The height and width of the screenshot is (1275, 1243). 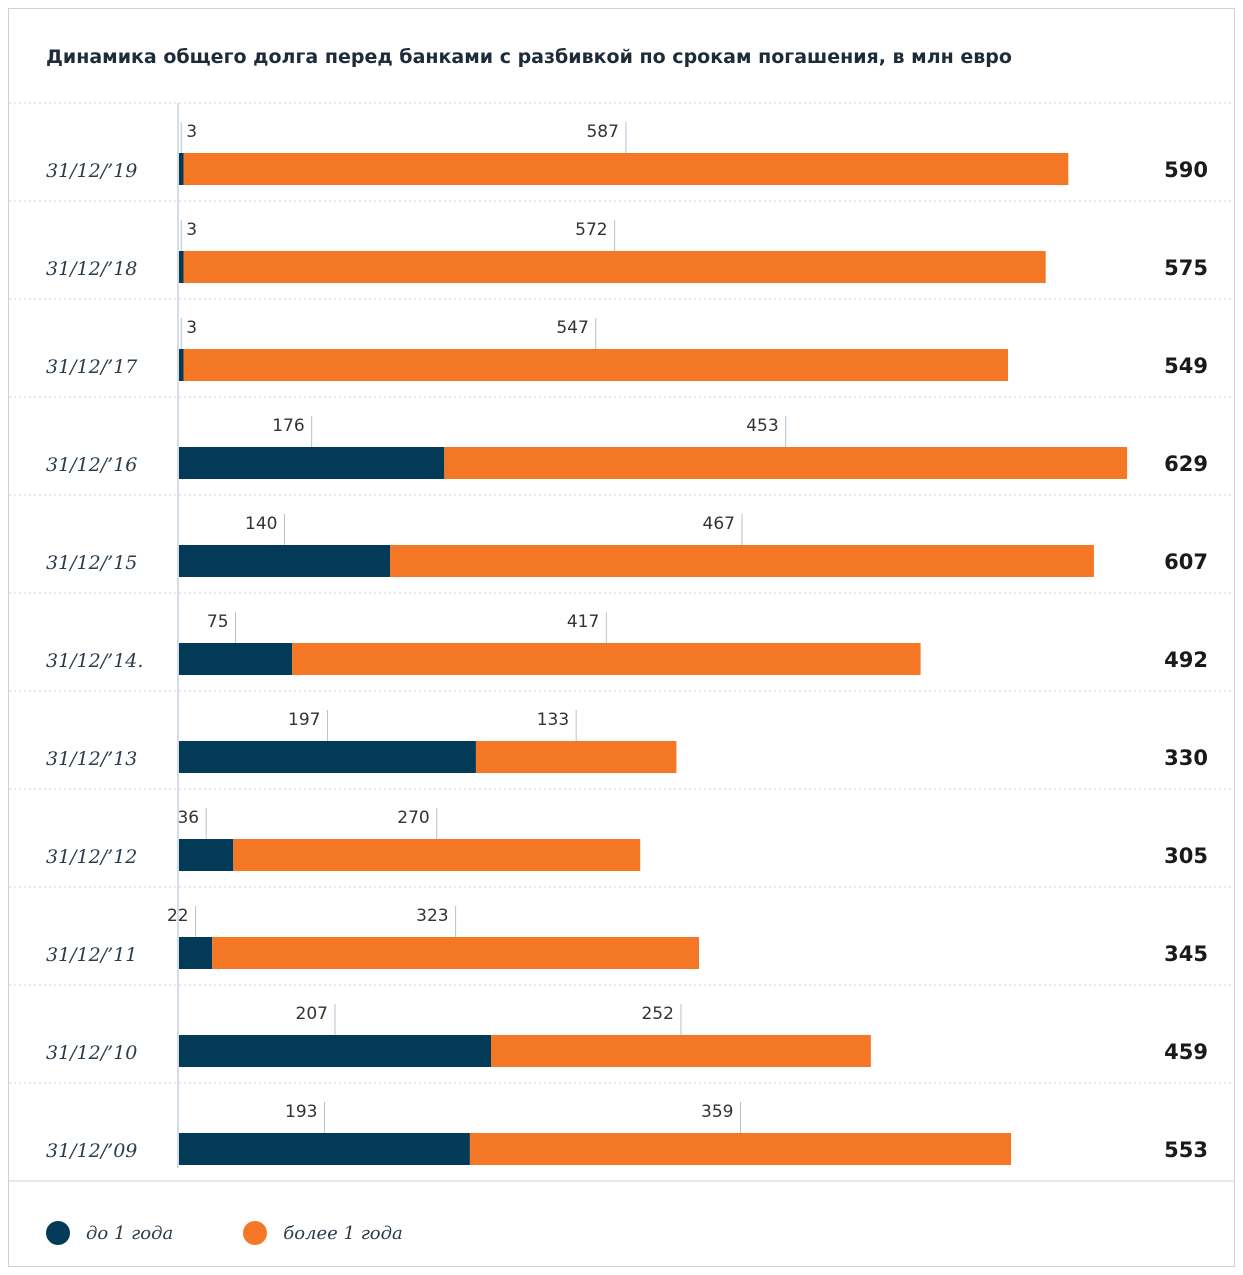 I want to click on value-label-long-term: 417, so click(x=583, y=622).